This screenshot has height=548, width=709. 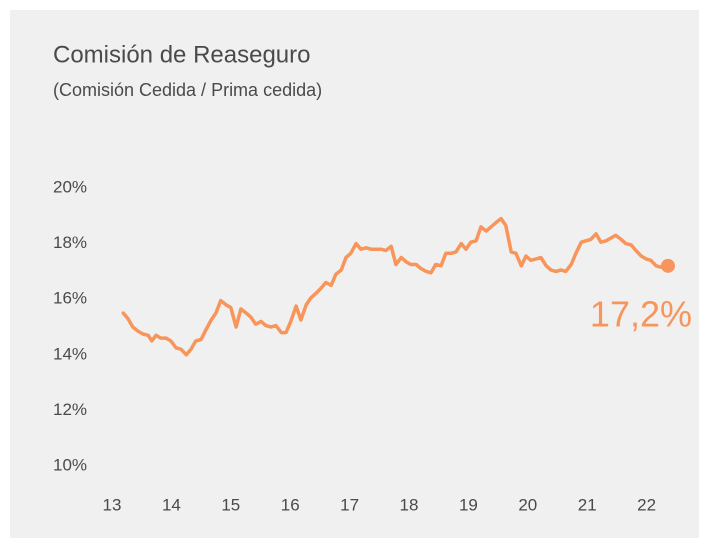 I want to click on x-tick-label: 22, so click(x=646, y=504).